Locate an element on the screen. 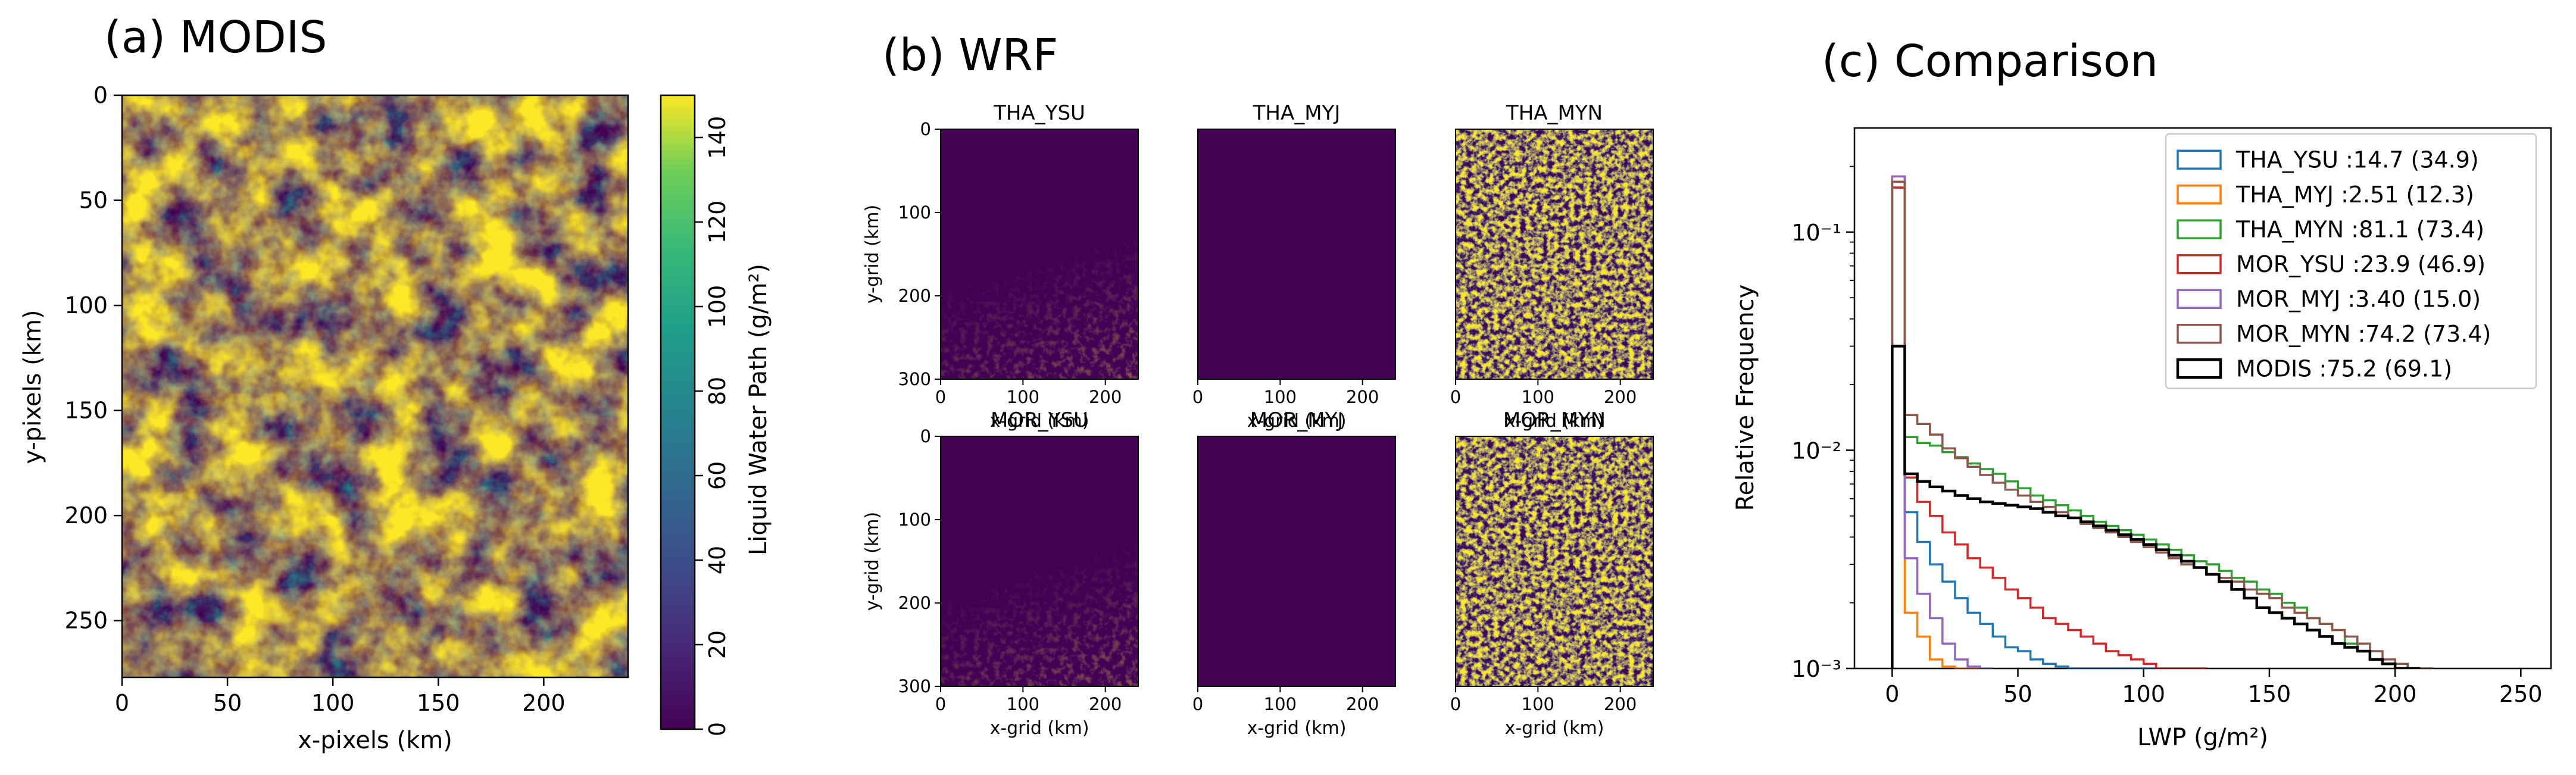 The image size is (2576, 775). wrf-subplot-tha-myj: THA_MYJ 0 100 200 x-grid (km) is located at coordinates (1294, 266).